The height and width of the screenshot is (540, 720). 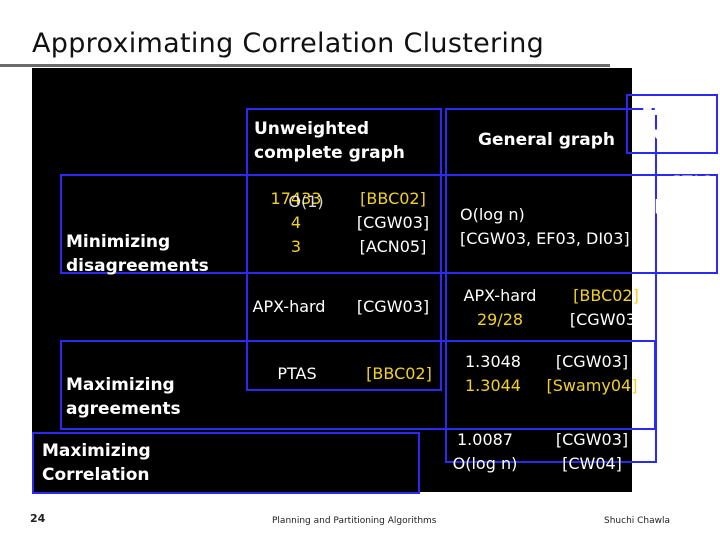 What do you see at coordinates (226, 463) in the screenshot?
I see `max-correlation-row-box` at bounding box center [226, 463].